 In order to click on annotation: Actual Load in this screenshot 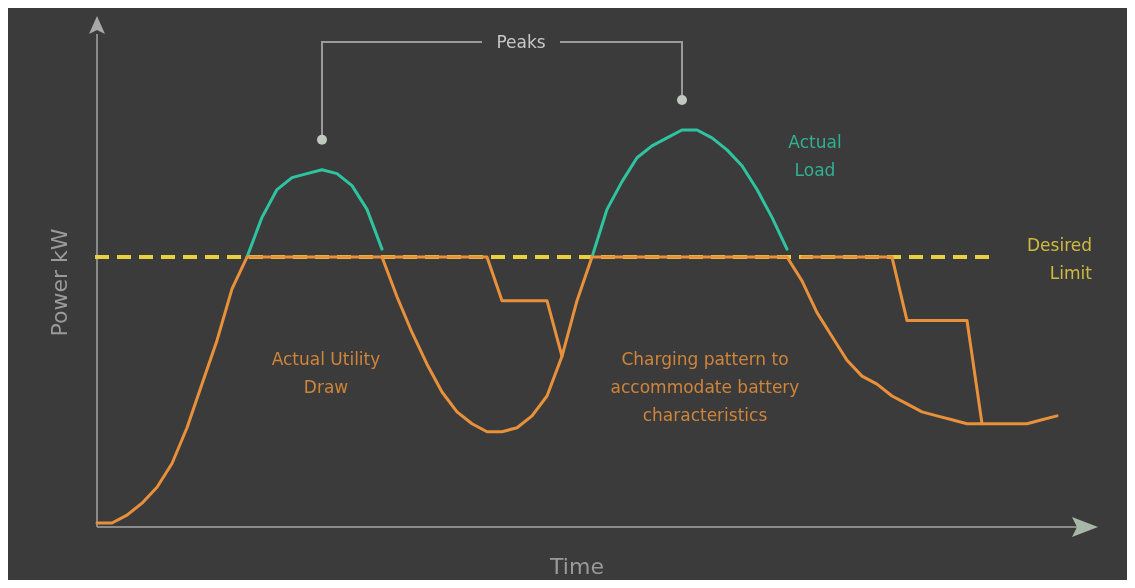, I will do `click(815, 156)`.